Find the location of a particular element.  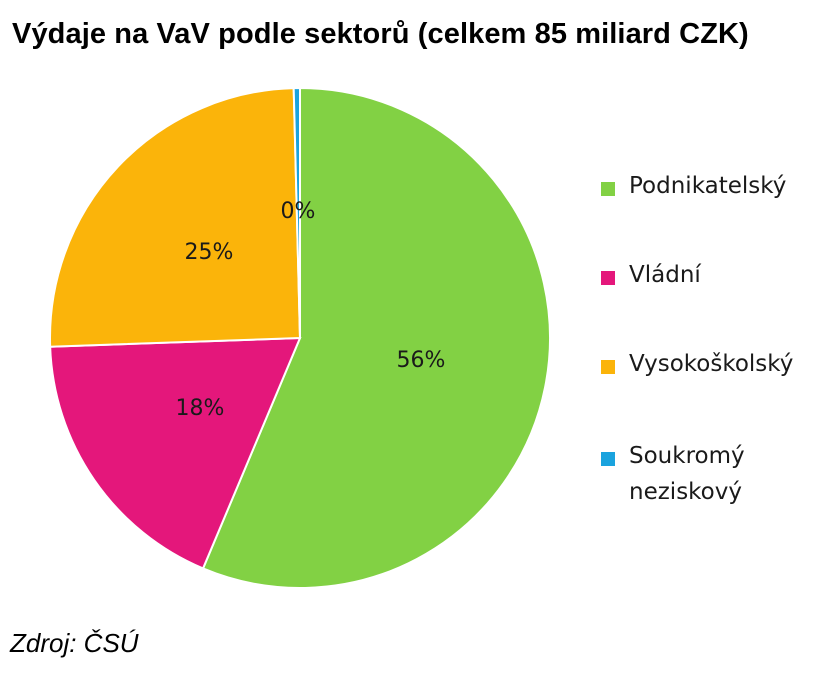

legend-label: Podnikatelský is located at coordinates (708, 186).